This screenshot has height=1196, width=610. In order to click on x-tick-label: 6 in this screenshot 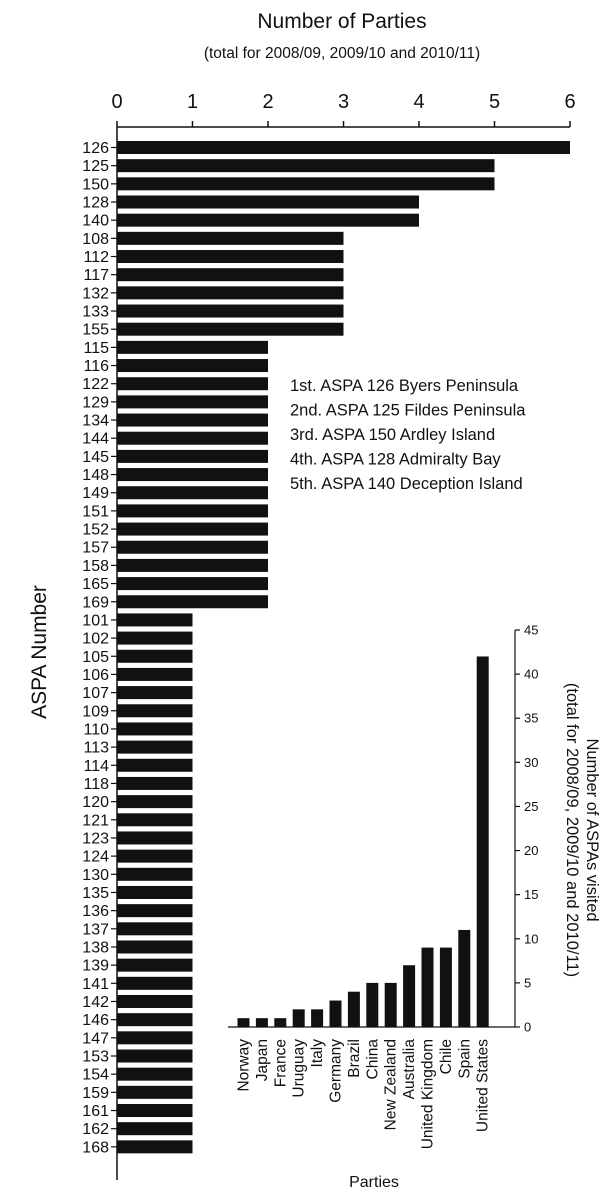, I will do `click(569, 102)`.